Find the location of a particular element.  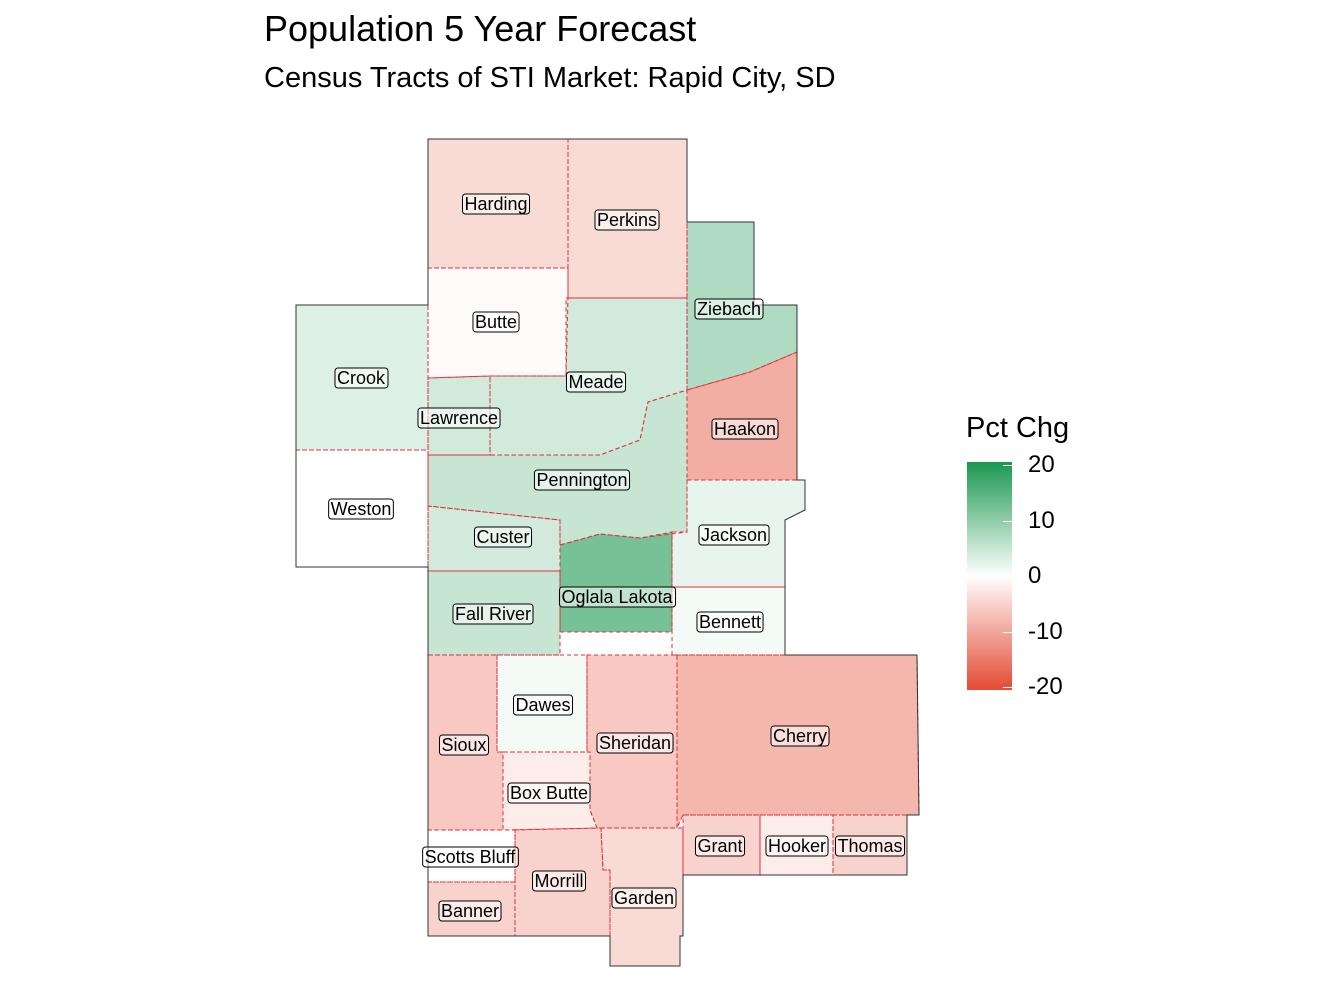

county-label-lawrence: Lawrence is located at coordinates (459, 418).